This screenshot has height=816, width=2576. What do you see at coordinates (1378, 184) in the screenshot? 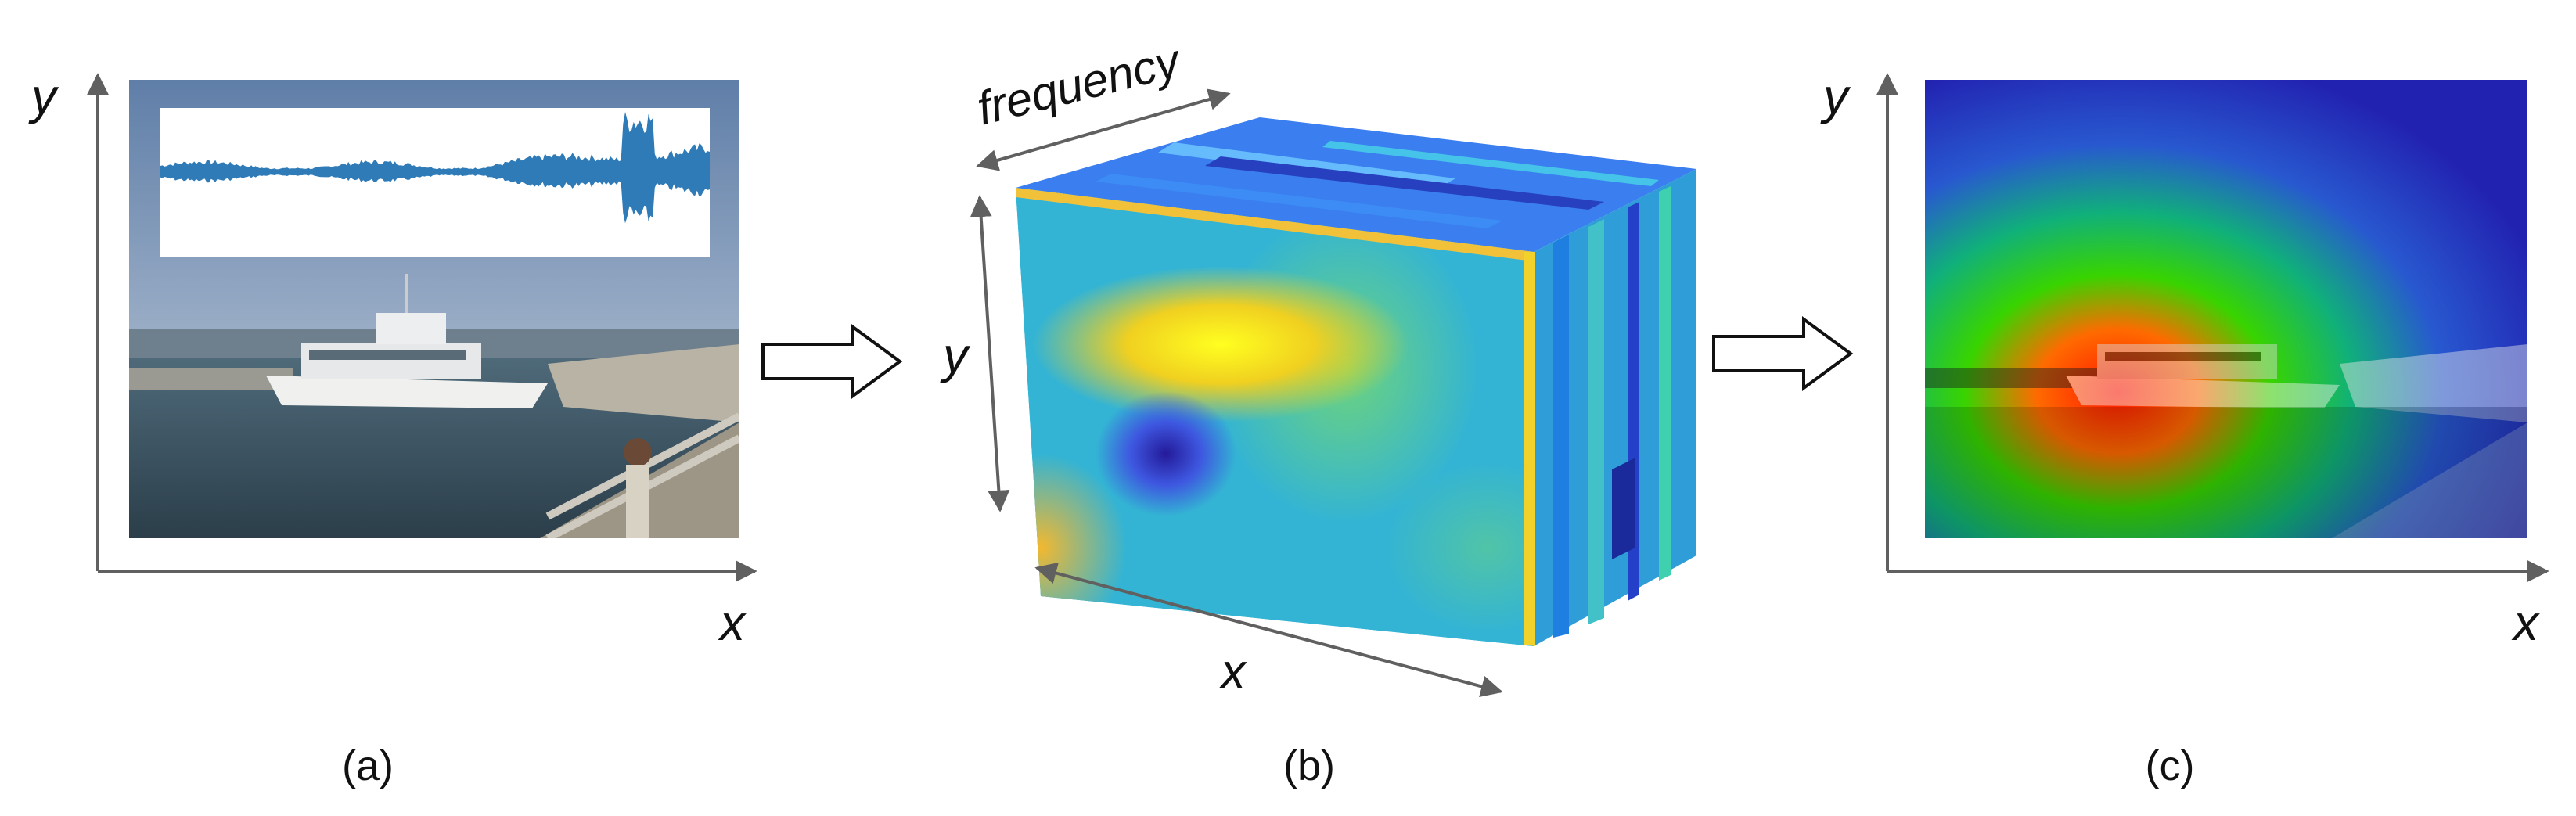
I see `cube-top-stripes` at bounding box center [1378, 184].